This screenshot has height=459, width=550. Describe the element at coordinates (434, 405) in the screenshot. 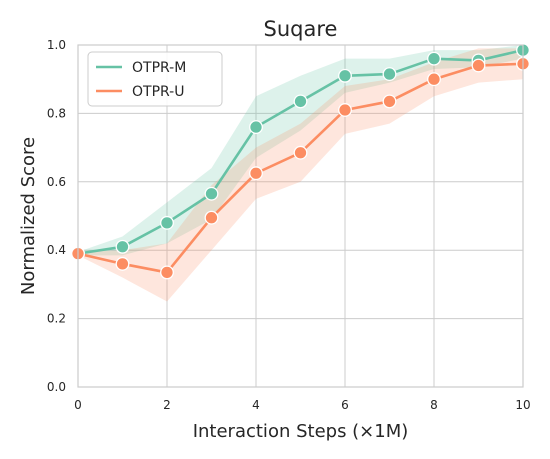

I see `x-tick-label: 8` at that location.